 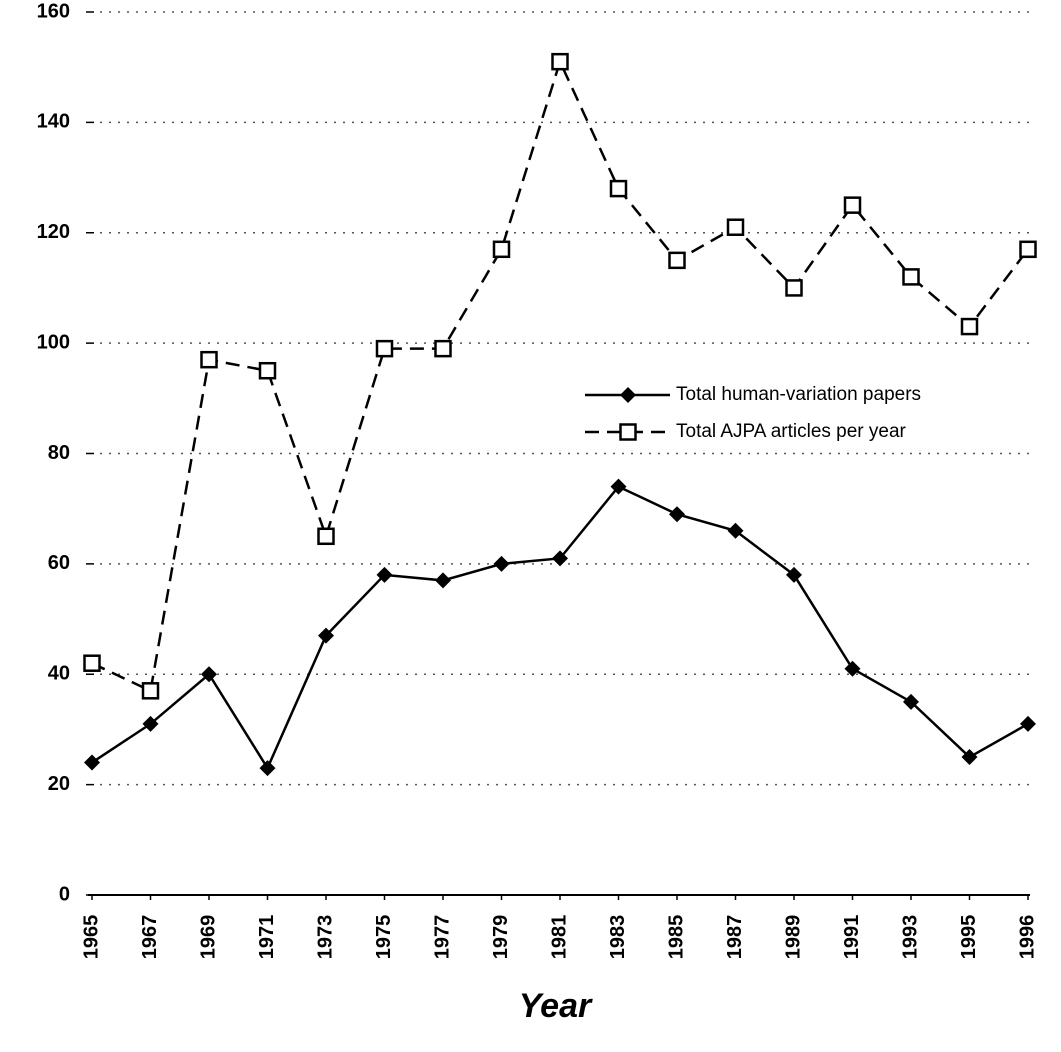 I want to click on x-axis-title: Year, so click(x=556, y=1006).